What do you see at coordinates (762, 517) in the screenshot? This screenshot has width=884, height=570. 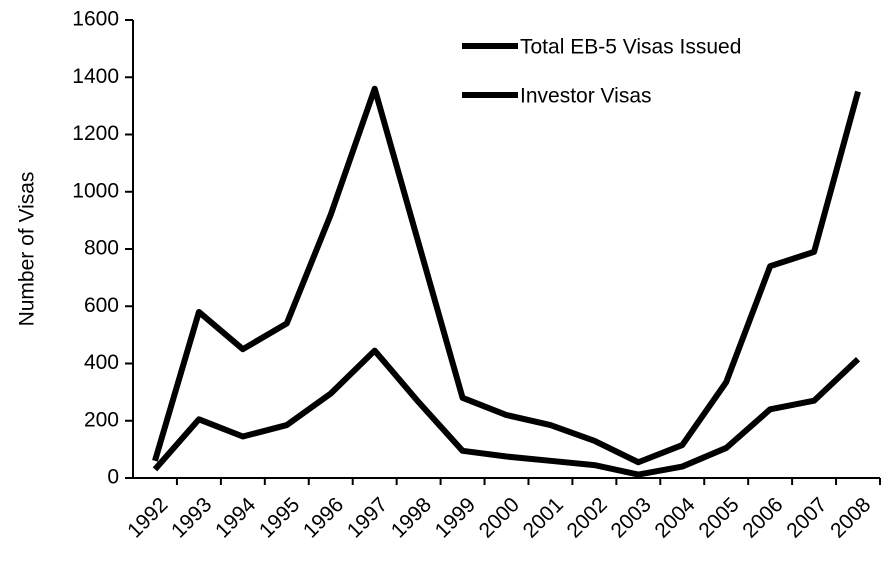 I see `x-tick-label: 2006` at bounding box center [762, 517].